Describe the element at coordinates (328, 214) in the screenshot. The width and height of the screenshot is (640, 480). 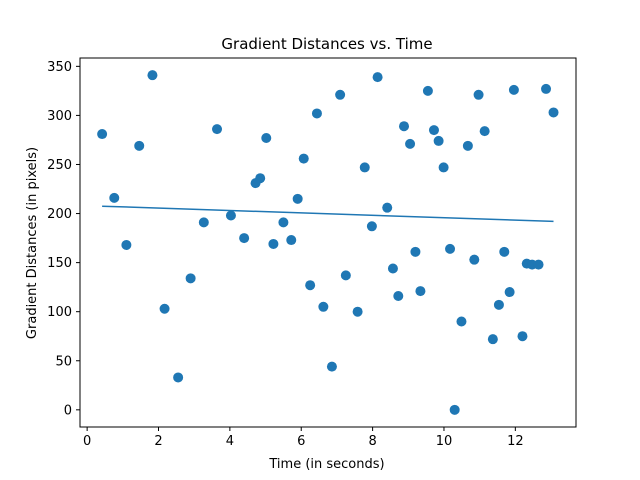
I see `trend-line` at that location.